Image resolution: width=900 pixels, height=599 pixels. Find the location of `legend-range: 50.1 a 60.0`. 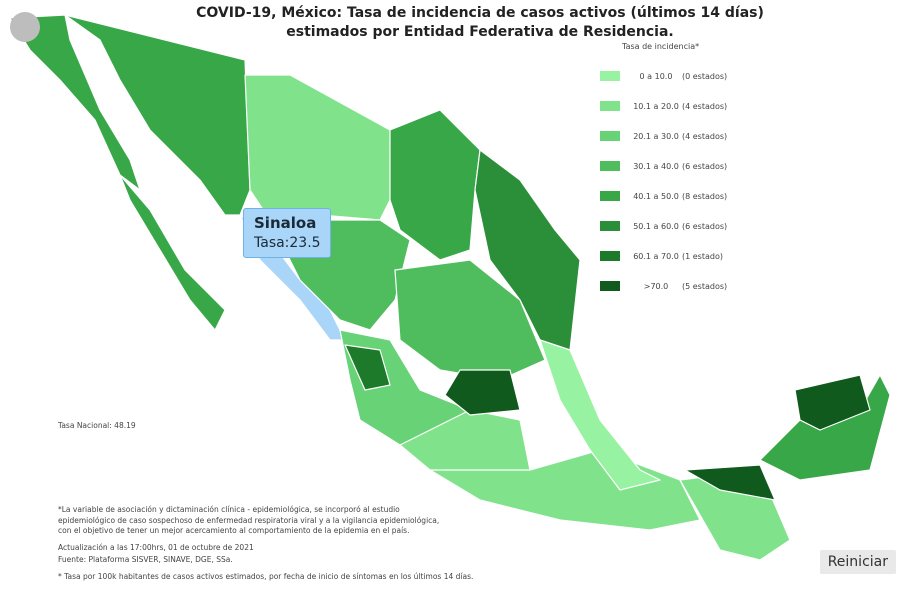

legend-range: 50.1 a 60.0 is located at coordinates (656, 226).